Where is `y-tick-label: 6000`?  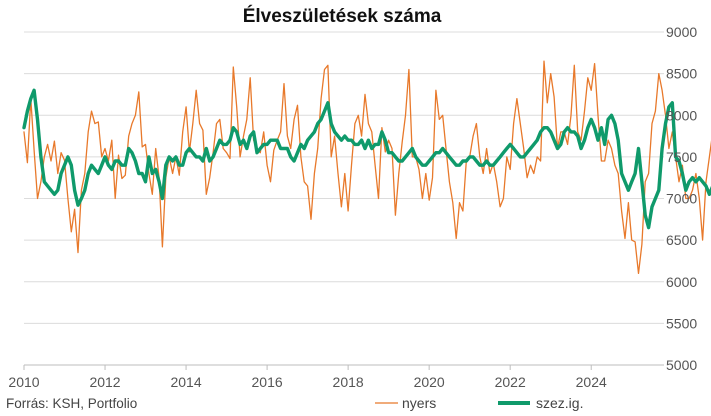
y-tick-label: 6000 is located at coordinates (681, 282).